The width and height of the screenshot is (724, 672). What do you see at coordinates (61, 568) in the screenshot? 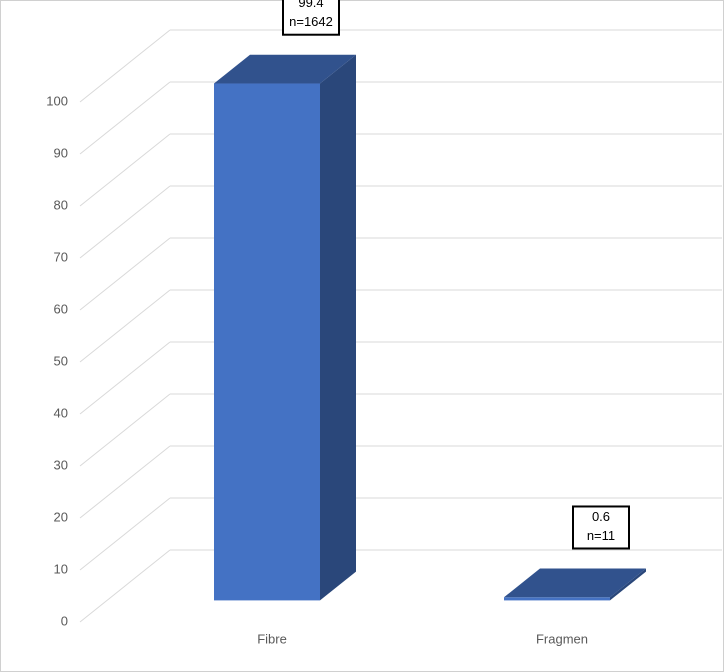
I see `y-tick-label: 10` at bounding box center [61, 568].